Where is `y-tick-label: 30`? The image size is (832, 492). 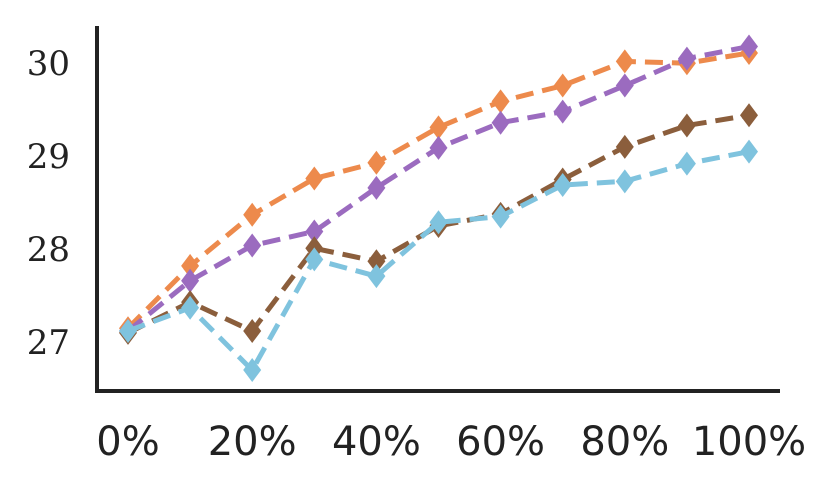
y-tick-label: 30 is located at coordinates (48, 64).